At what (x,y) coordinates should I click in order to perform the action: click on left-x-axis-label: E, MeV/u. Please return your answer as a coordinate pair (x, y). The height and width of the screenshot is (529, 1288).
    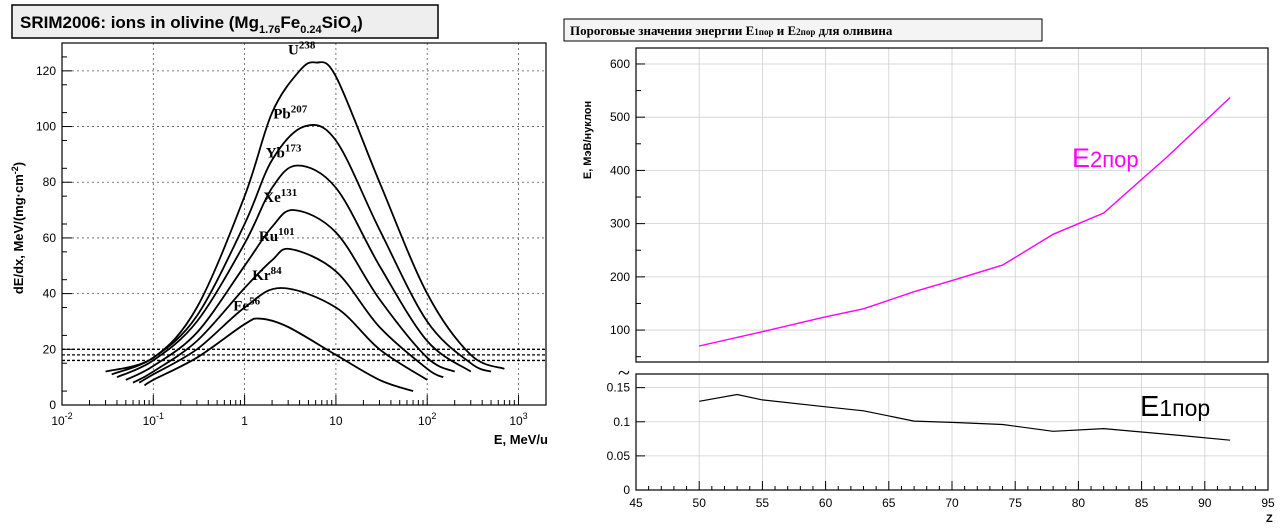
    Looking at the image, I should click on (521, 439).